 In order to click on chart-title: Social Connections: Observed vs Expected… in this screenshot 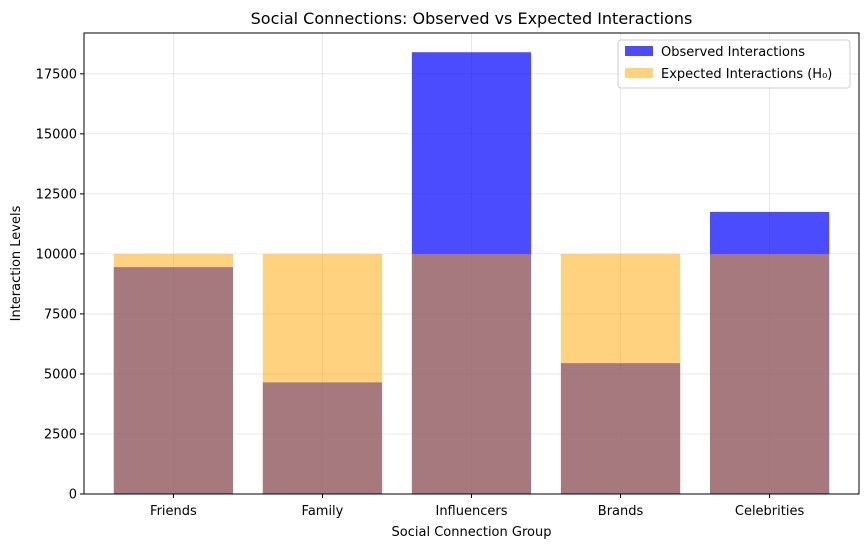, I will do `click(472, 18)`.